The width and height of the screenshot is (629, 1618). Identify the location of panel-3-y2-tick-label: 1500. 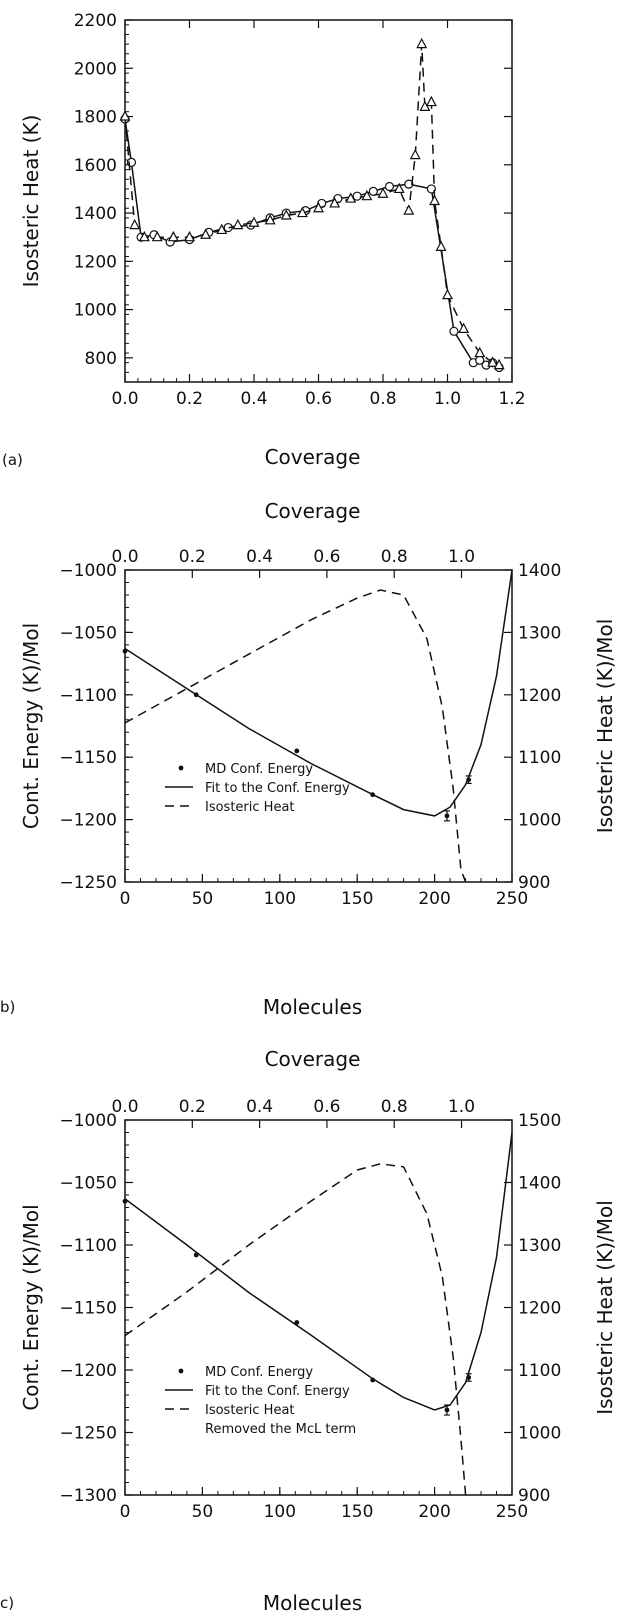
(539, 1121).